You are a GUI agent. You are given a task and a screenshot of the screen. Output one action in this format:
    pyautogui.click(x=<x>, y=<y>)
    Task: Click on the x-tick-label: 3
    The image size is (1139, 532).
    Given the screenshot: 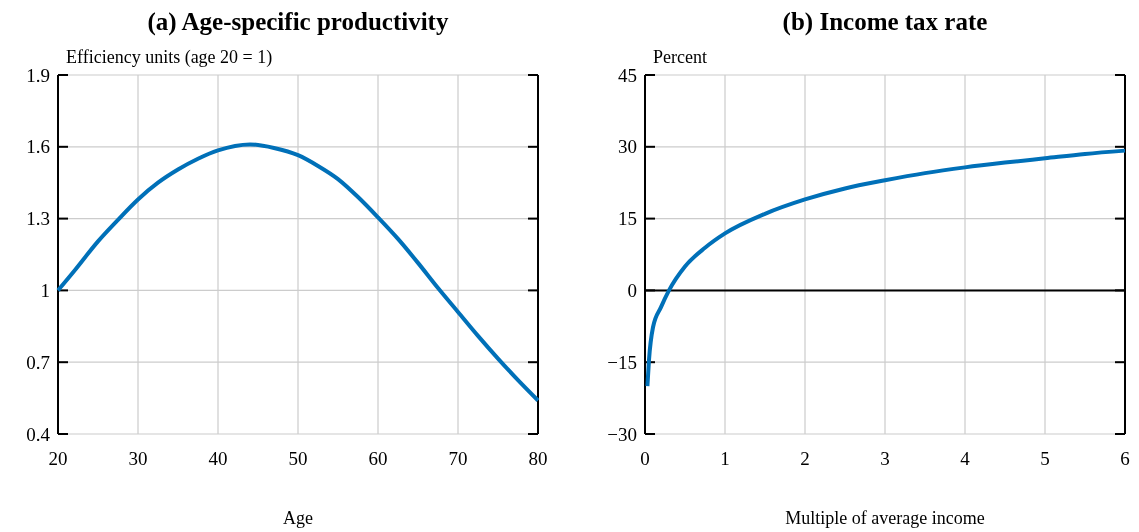 What is the action you would take?
    pyautogui.click(x=885, y=458)
    